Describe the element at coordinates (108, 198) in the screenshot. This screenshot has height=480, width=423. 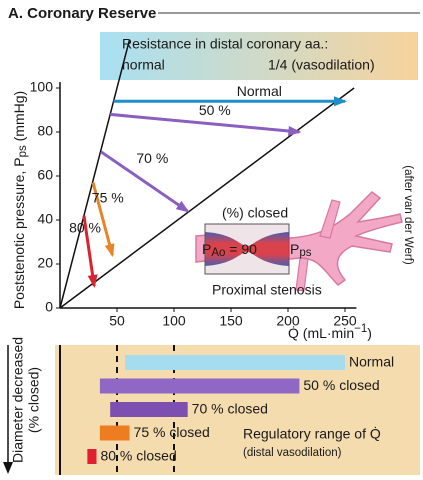
I see `arrow-label: 75 %` at that location.